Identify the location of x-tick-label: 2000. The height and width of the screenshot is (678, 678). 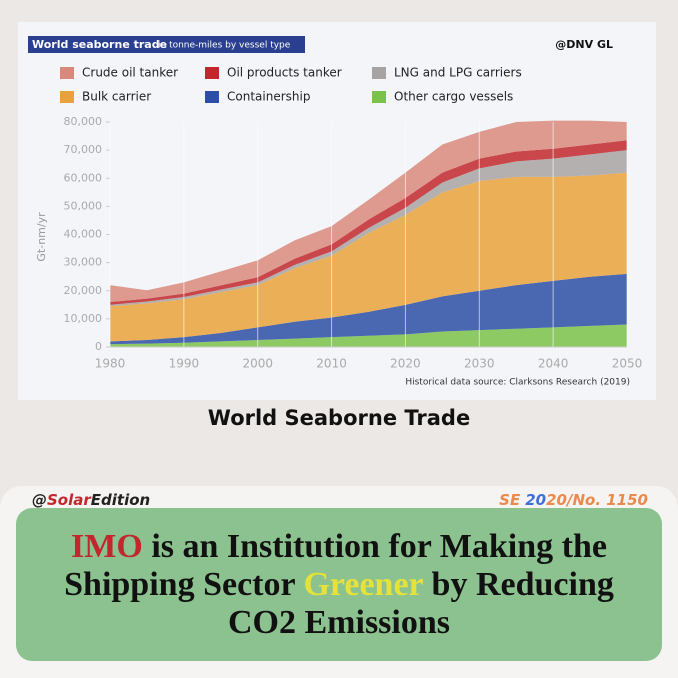
(257, 364).